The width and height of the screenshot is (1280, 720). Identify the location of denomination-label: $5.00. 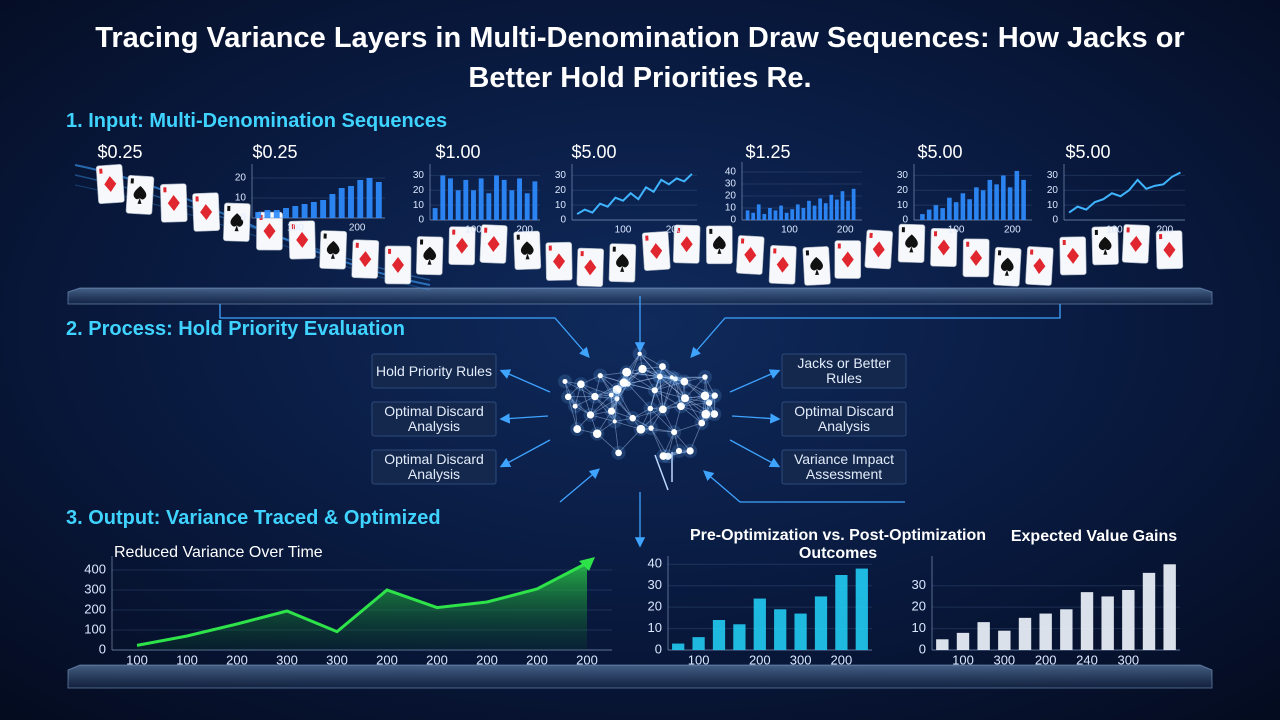
(939, 152).